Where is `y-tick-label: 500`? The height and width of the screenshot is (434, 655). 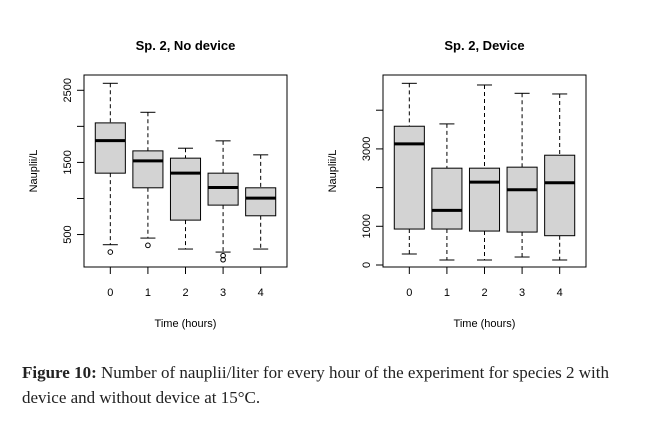
y-tick-label: 500 is located at coordinates (68, 234).